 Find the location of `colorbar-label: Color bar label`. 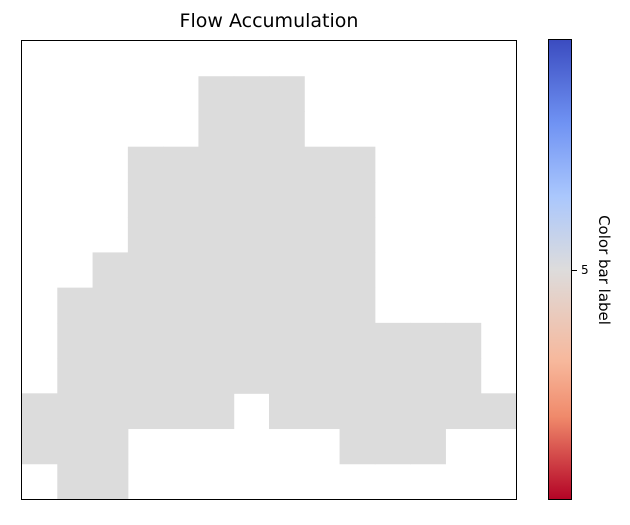

colorbar-label: Color bar label is located at coordinates (604, 270).